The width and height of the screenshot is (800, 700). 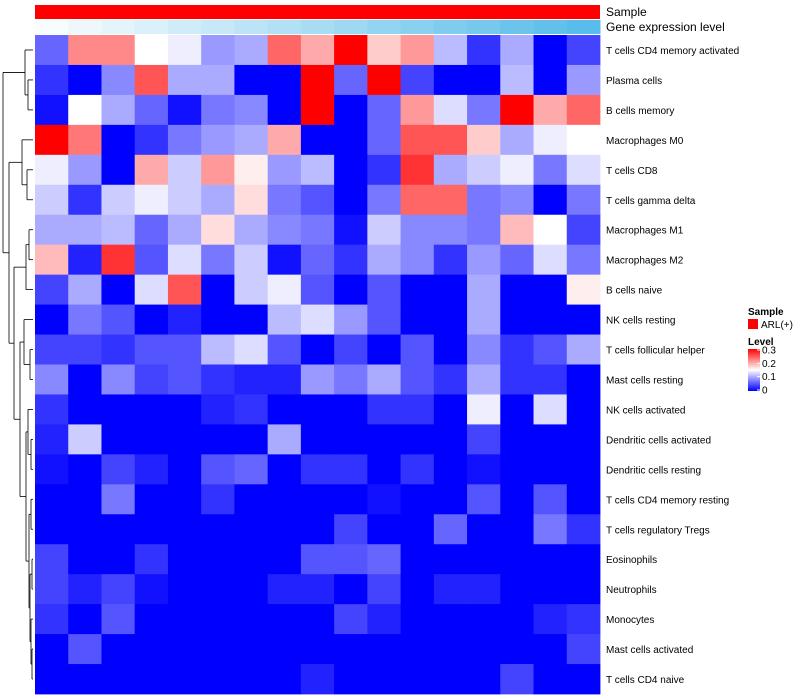 I want to click on legend-tick-label: 0, so click(x=765, y=391).